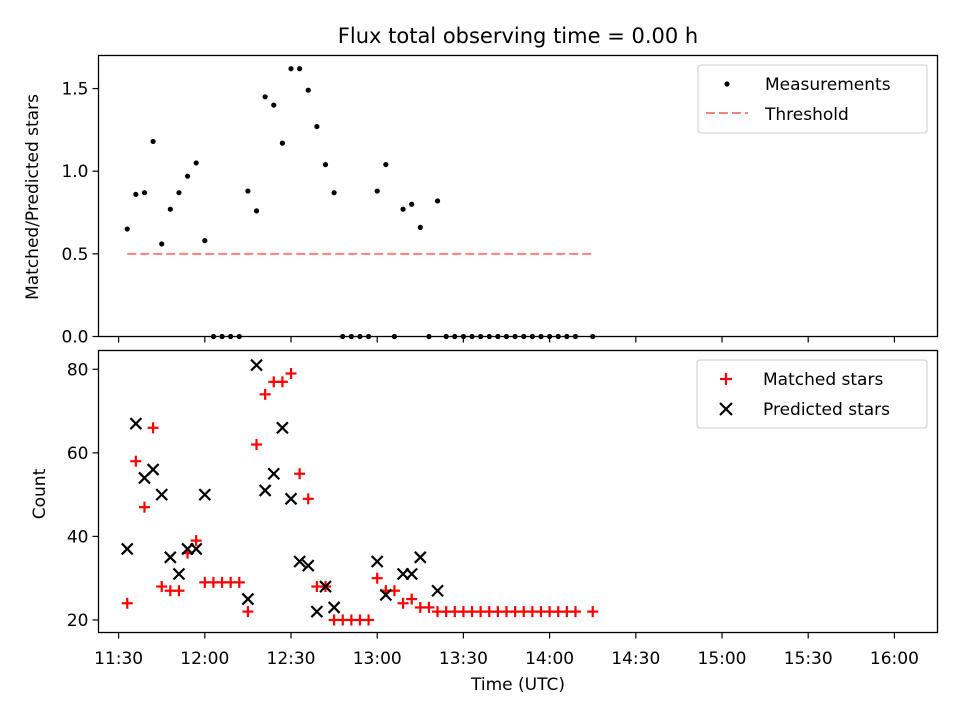 The image size is (960, 720). What do you see at coordinates (826, 410) in the screenshot?
I see `legend-predicted-label: Predicted stars` at bounding box center [826, 410].